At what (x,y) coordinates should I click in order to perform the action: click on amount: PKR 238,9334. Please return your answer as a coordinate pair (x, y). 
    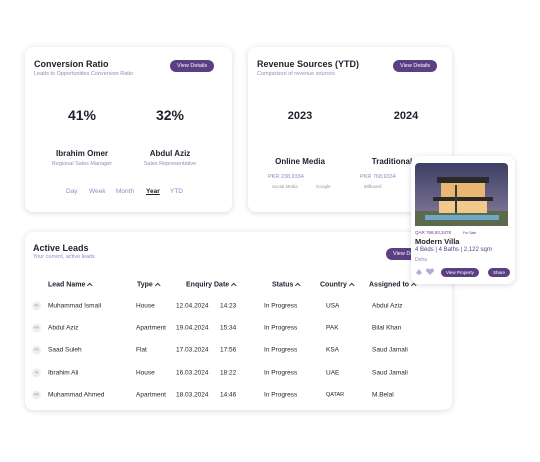
    Looking at the image, I should click on (286, 177).